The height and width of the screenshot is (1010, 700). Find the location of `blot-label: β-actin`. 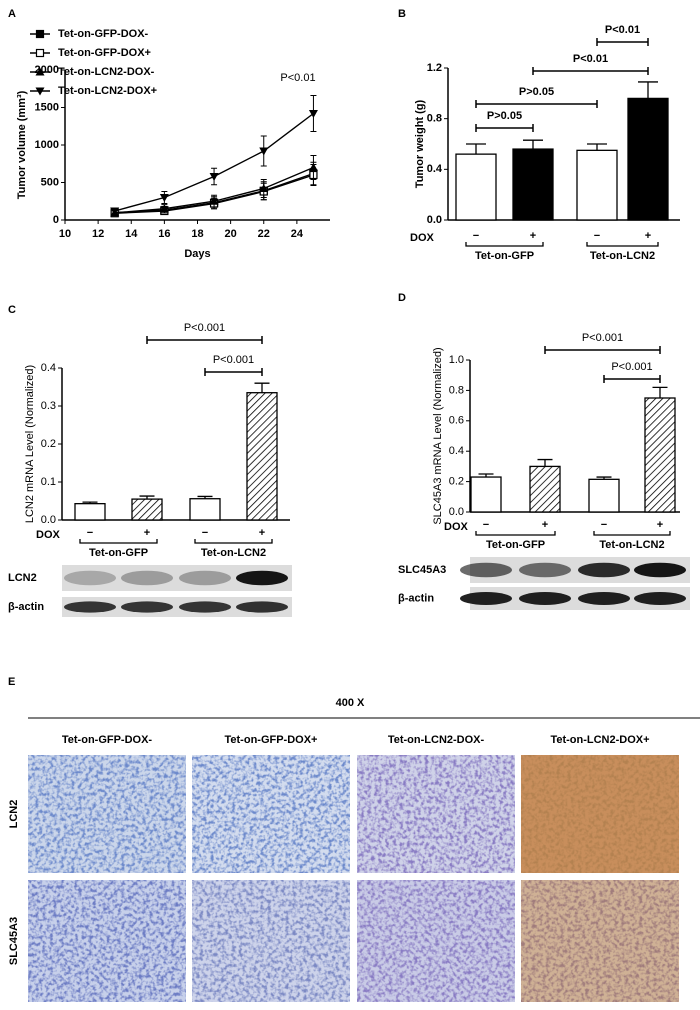

blot-label: β-actin is located at coordinates (26, 607).